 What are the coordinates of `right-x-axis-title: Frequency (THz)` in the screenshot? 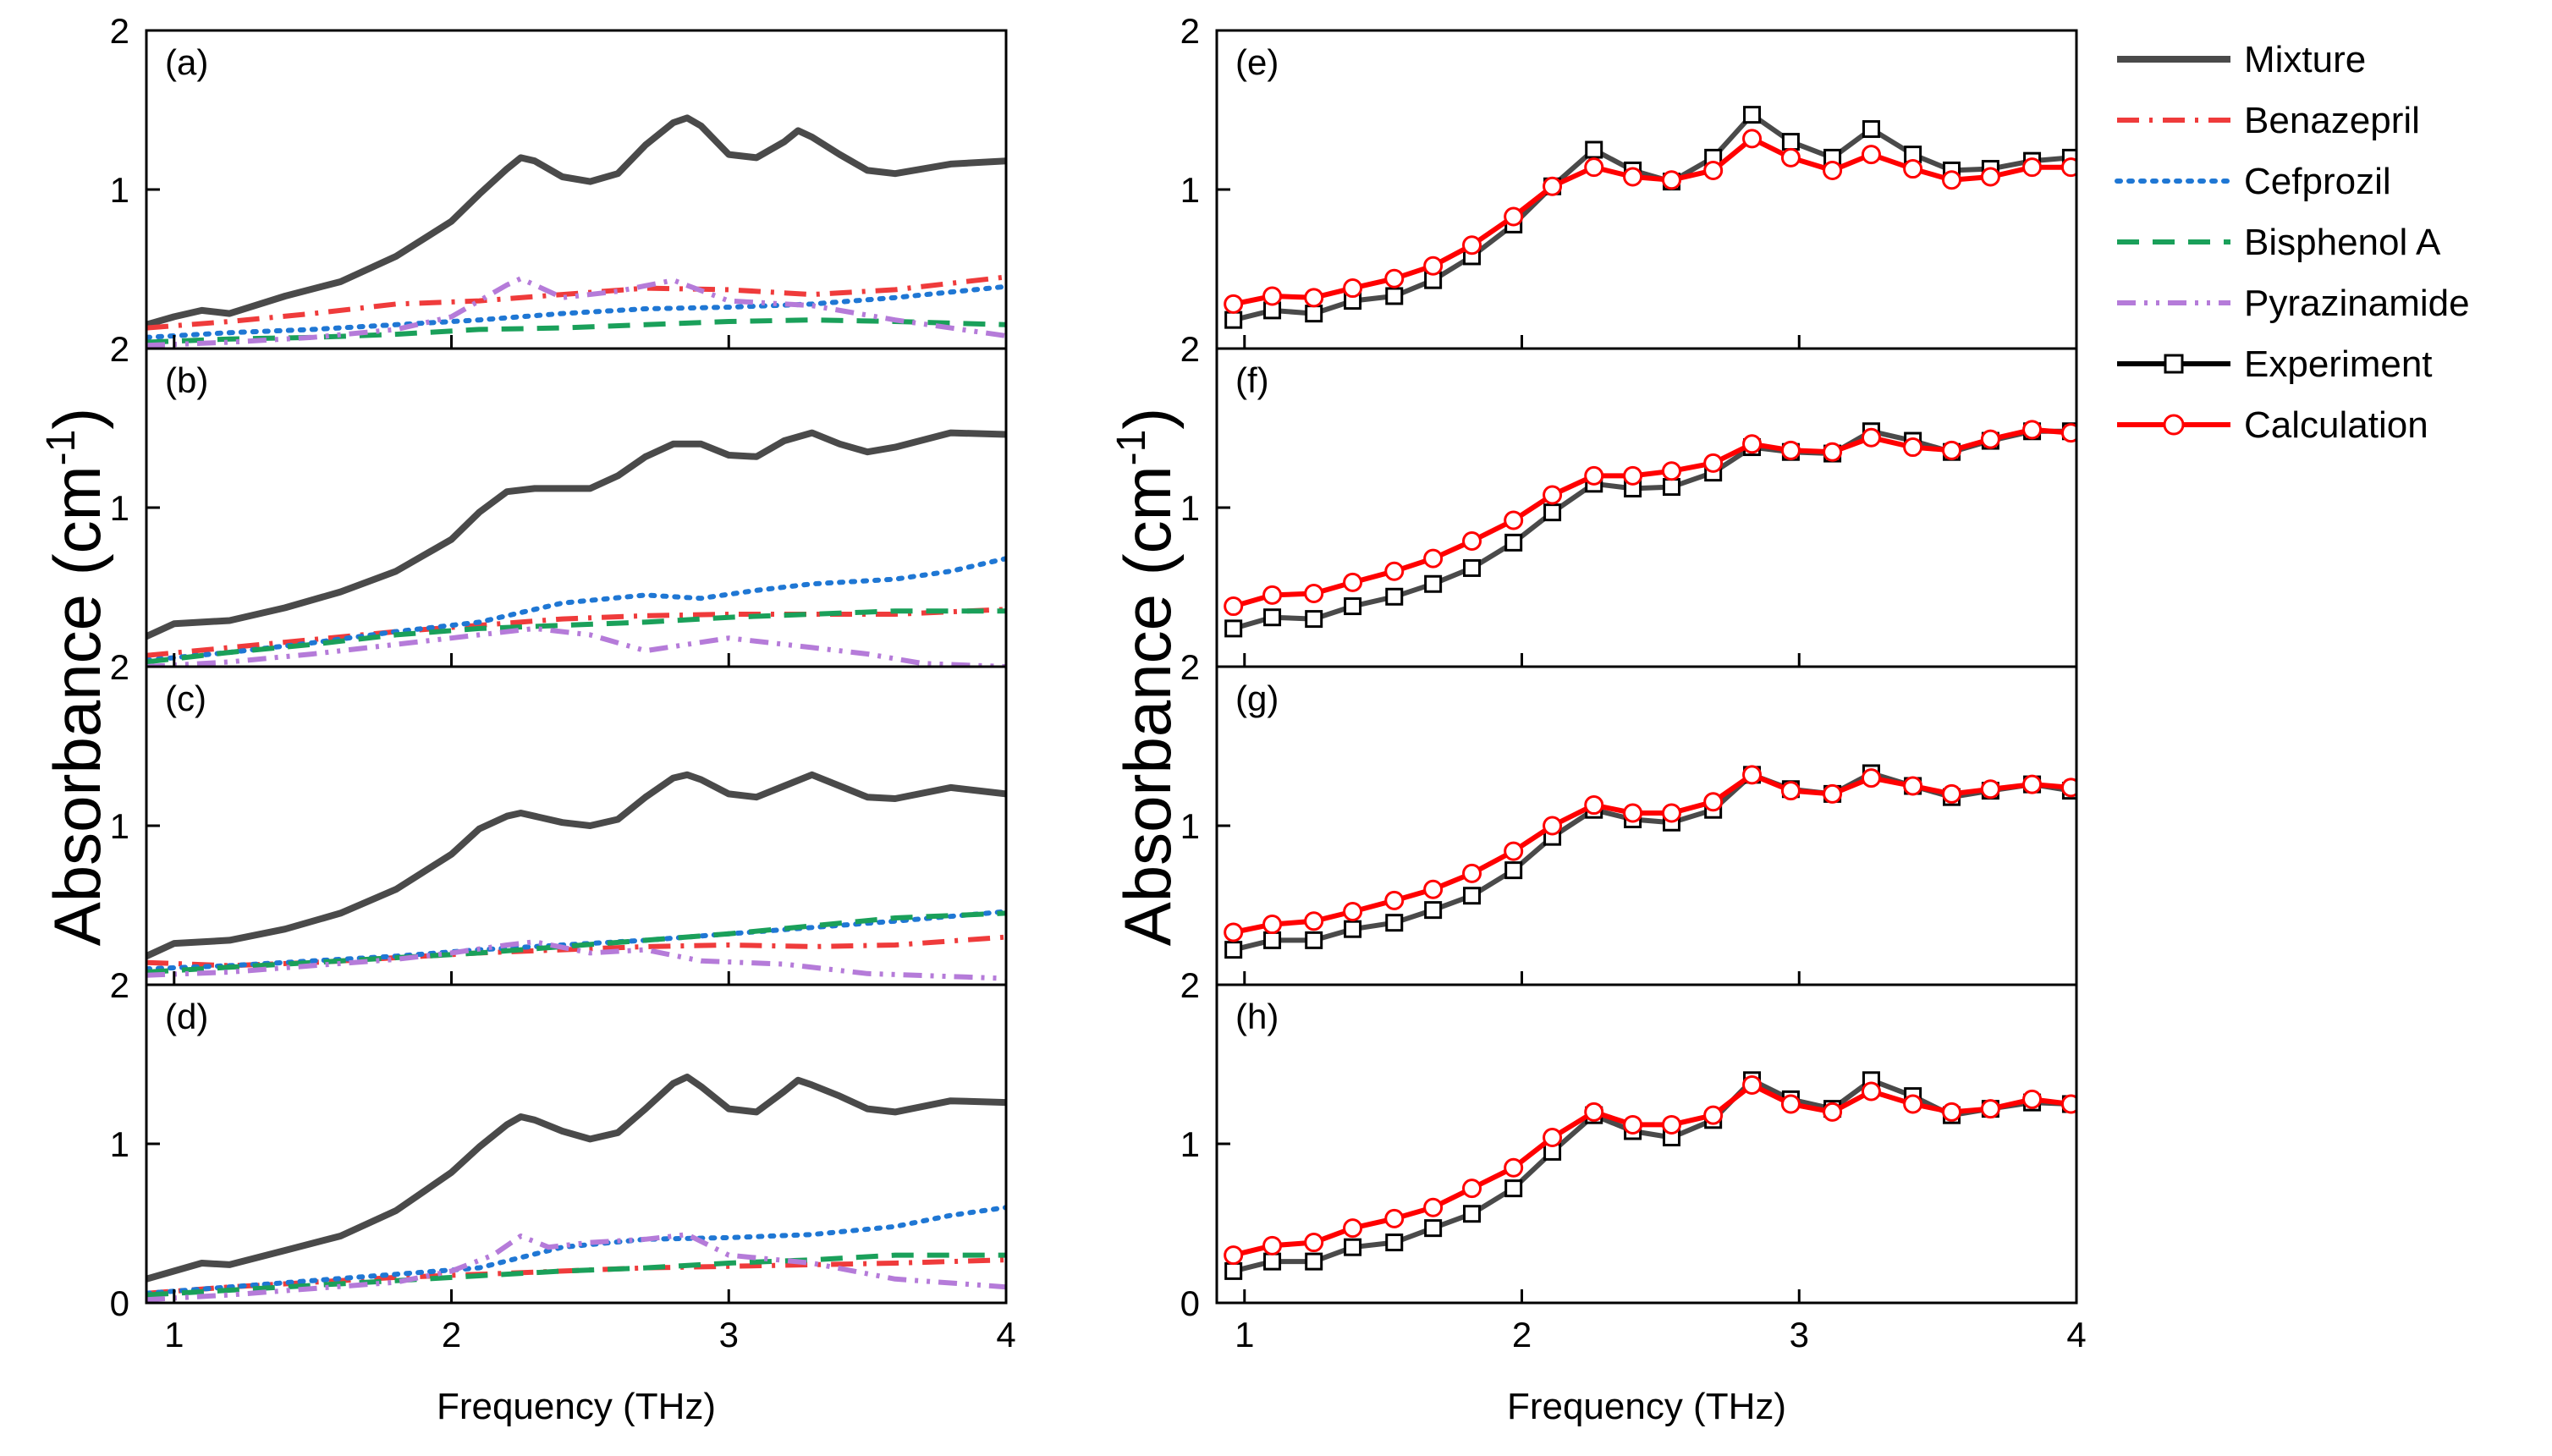 It's located at (1646, 1407).